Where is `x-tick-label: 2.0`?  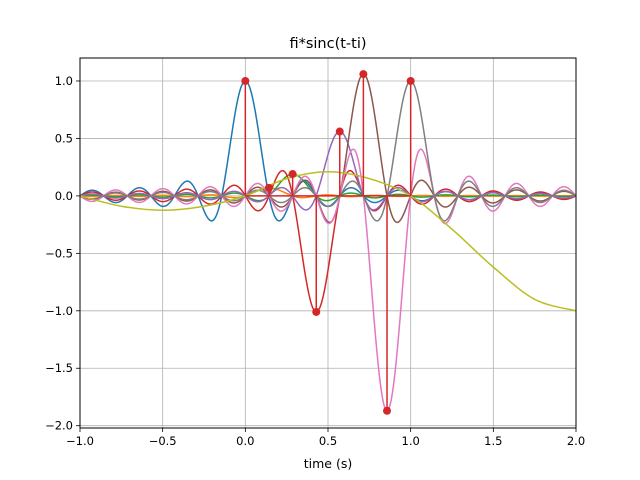 x-tick-label: 2.0 is located at coordinates (576, 441).